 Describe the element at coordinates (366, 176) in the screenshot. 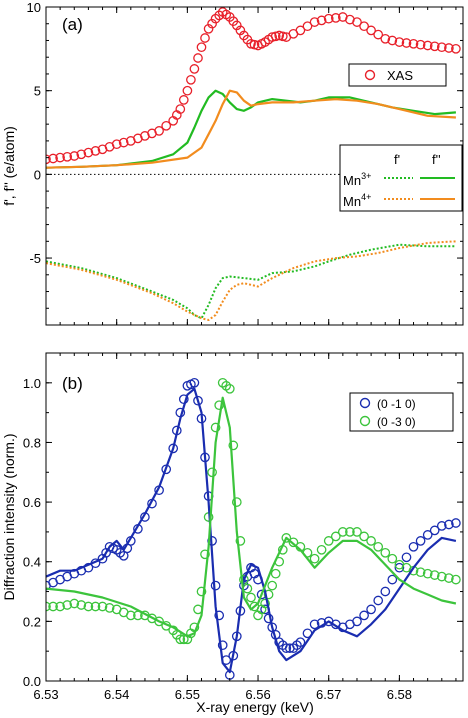

I see `legend-mn-row1-sup: 3+` at that location.